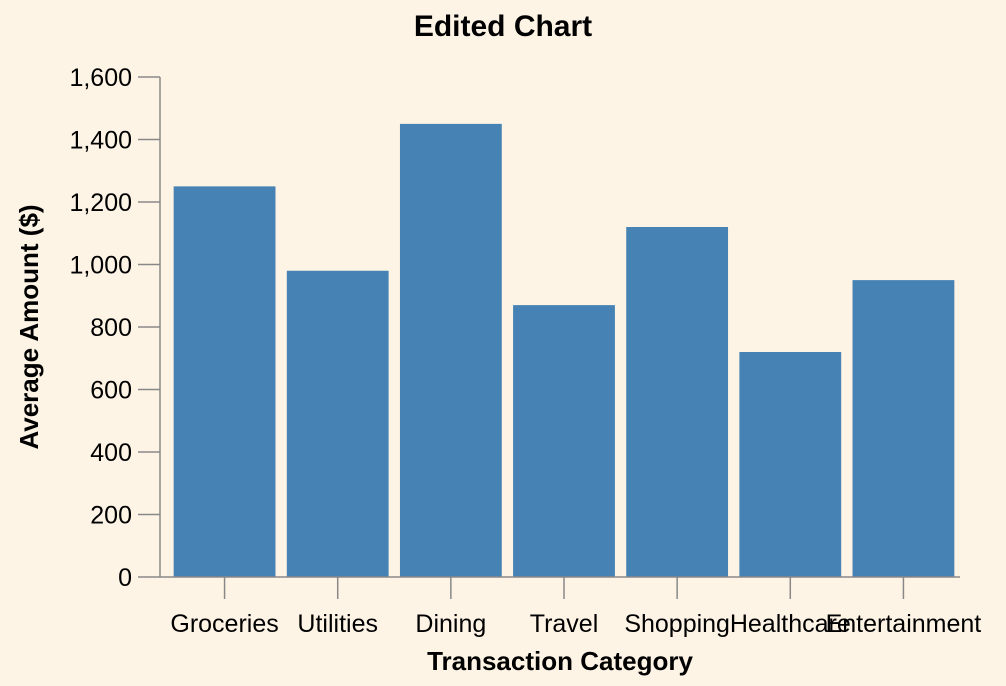 The image size is (1006, 686). Describe the element at coordinates (111, 516) in the screenshot. I see `y-tick-label: 200` at that location.